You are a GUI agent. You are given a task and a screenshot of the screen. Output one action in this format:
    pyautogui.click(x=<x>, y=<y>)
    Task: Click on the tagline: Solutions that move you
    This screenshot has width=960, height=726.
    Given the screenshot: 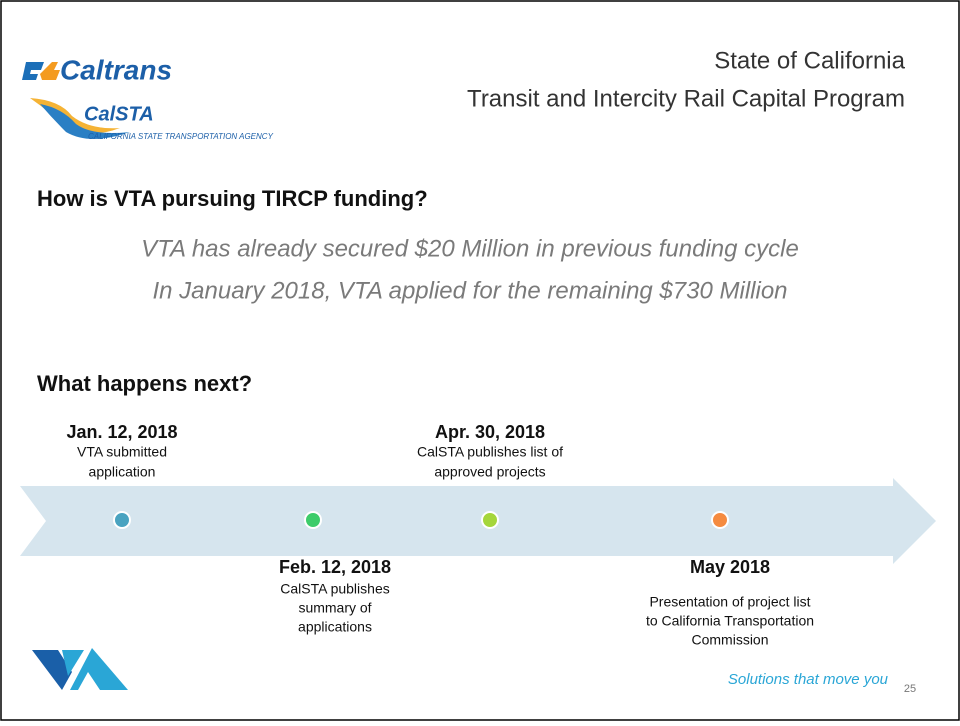 What is the action you would take?
    pyautogui.click(x=808, y=679)
    